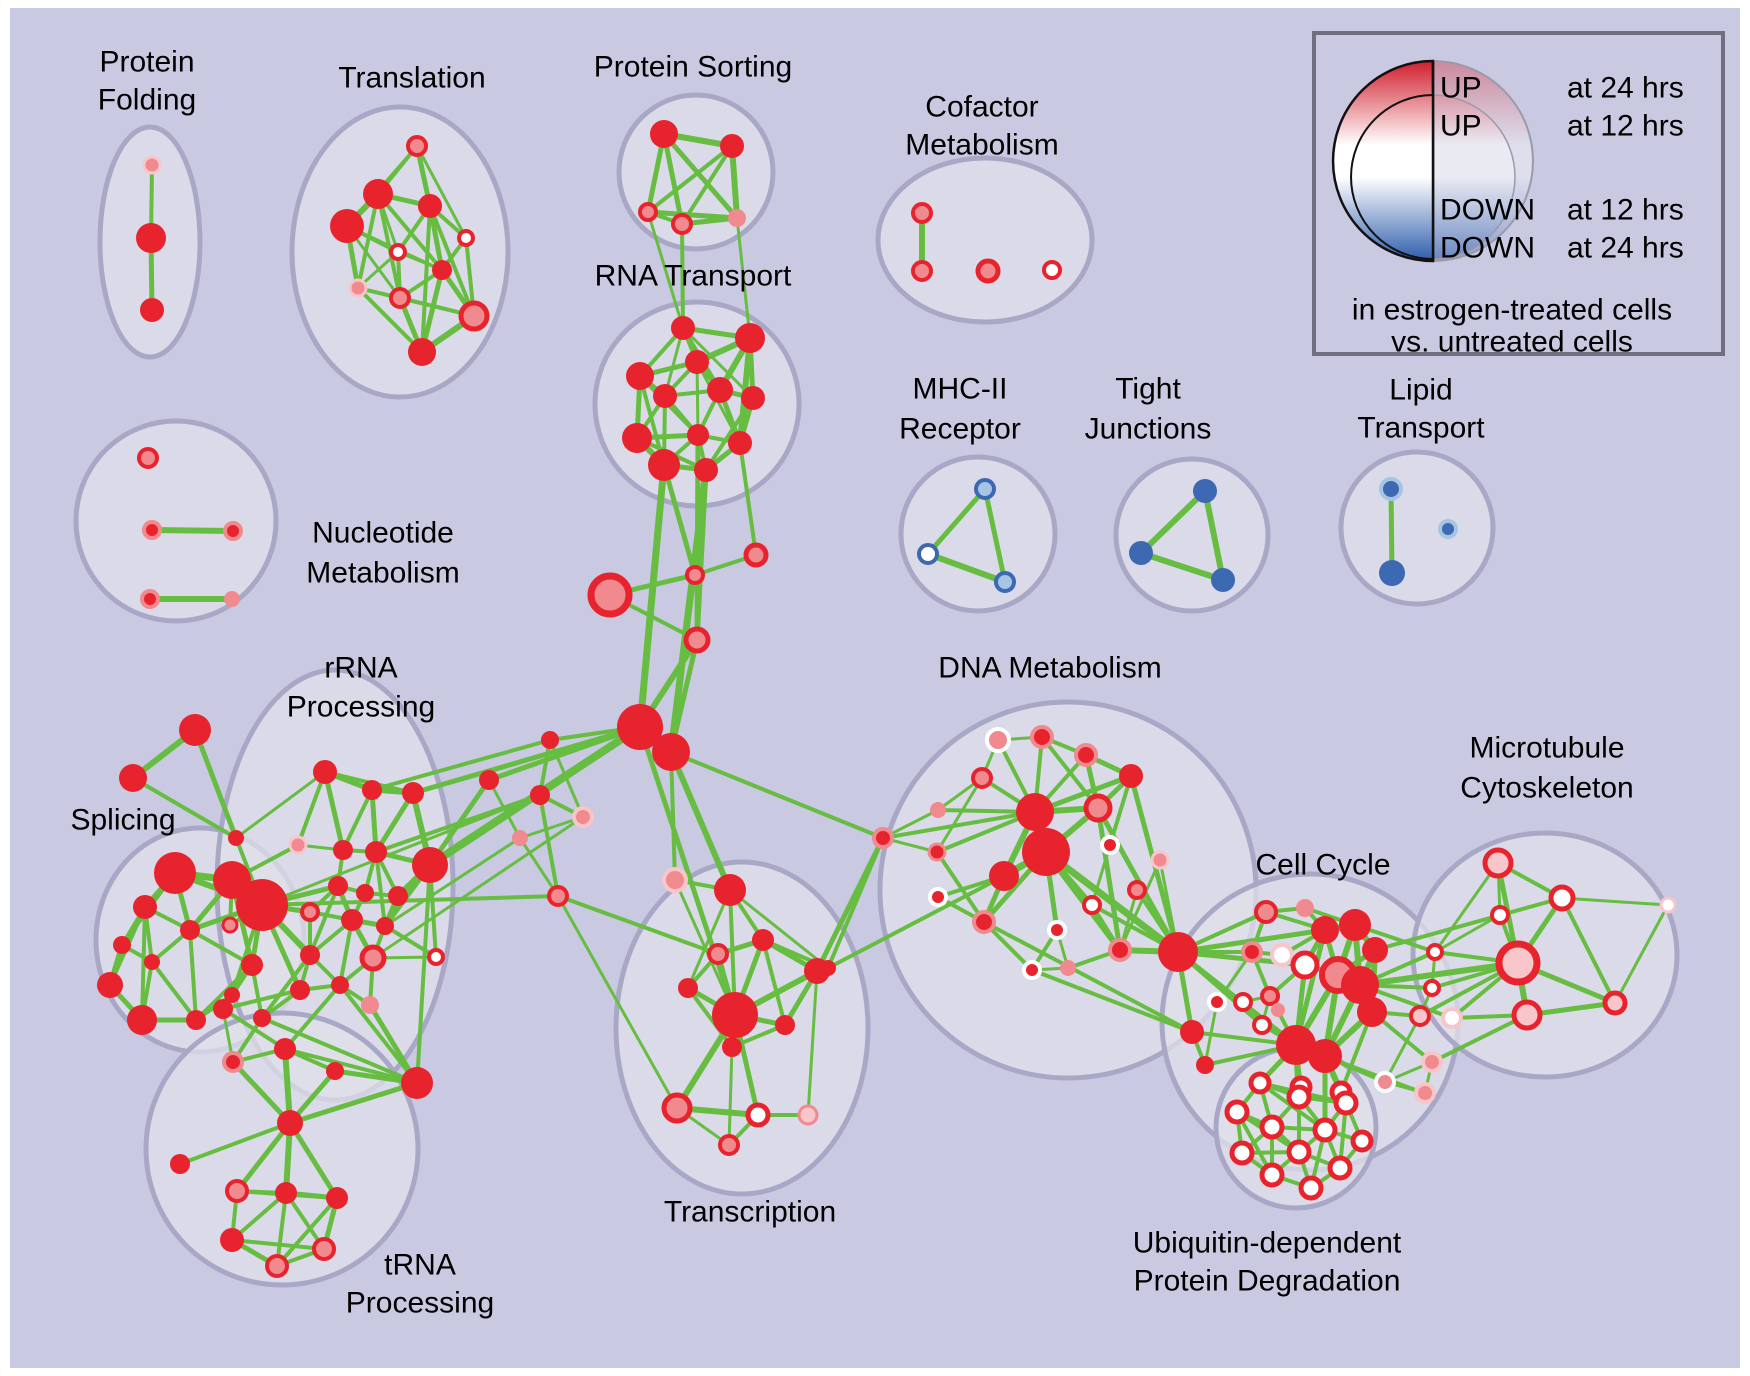  What do you see at coordinates (361, 707) in the screenshot?
I see `cluster-label-rr: Processing` at bounding box center [361, 707].